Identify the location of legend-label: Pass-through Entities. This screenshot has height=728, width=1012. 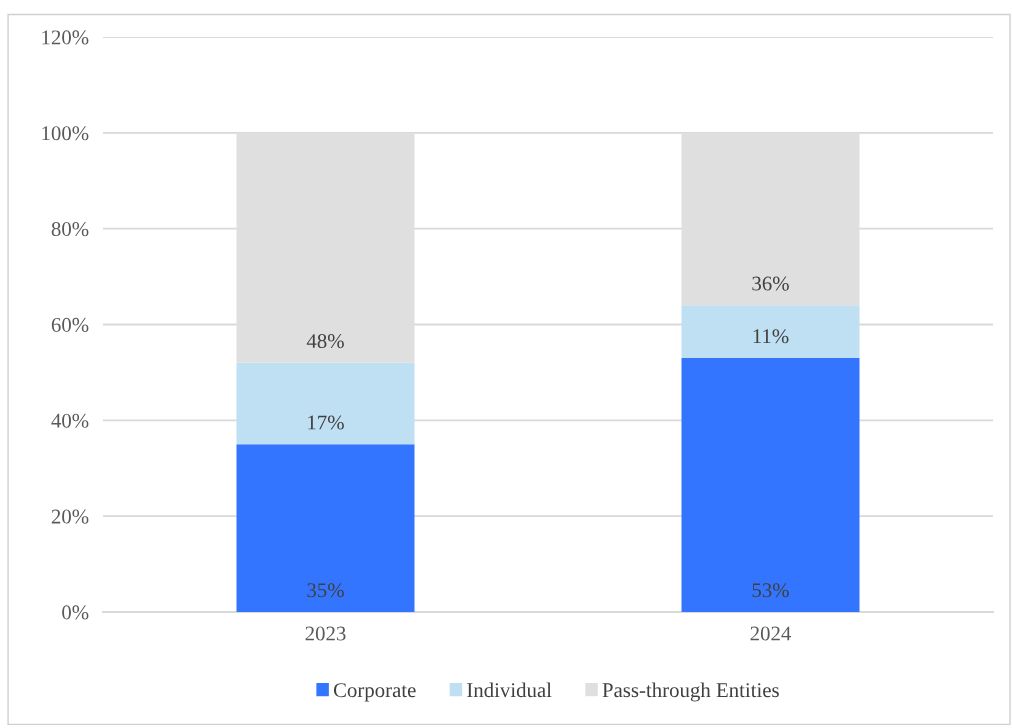
(690, 692).